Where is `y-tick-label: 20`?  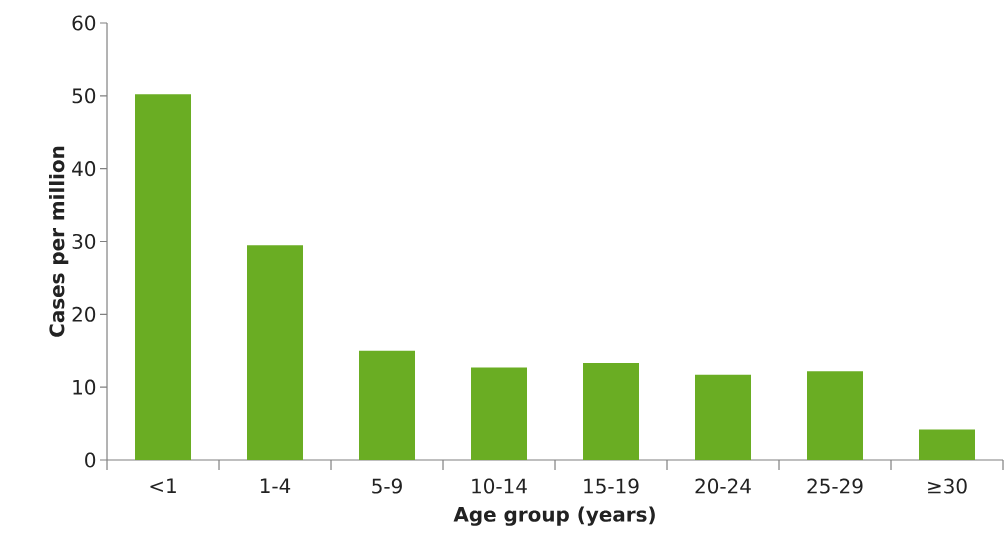 y-tick-label: 20 is located at coordinates (84, 314).